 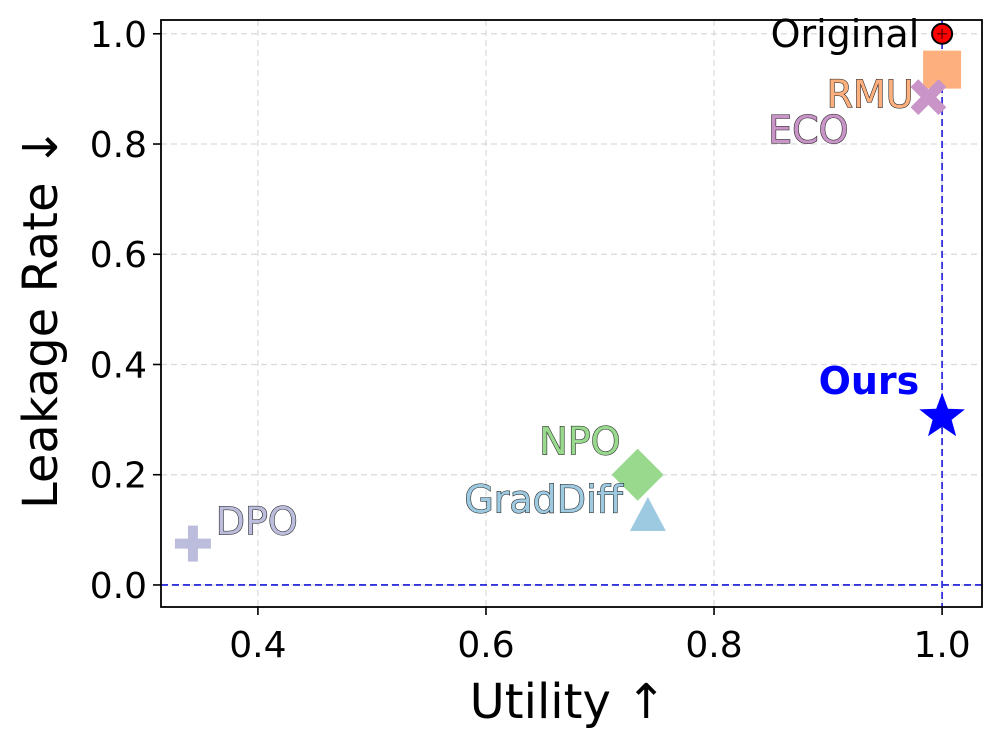 I want to click on eco-marker, so click(x=928, y=97).